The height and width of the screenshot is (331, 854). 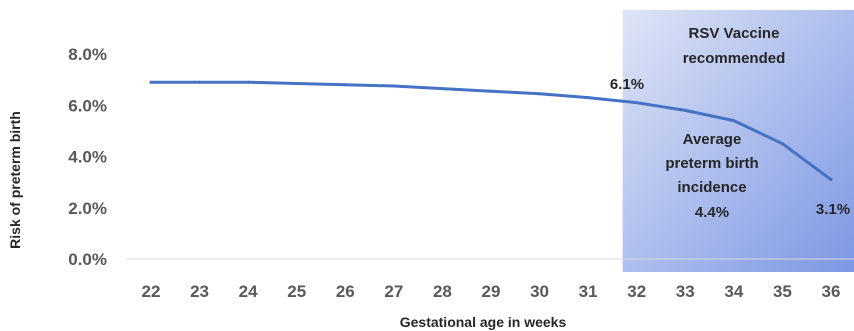 I want to click on x-tick-label: 36, so click(x=831, y=291).